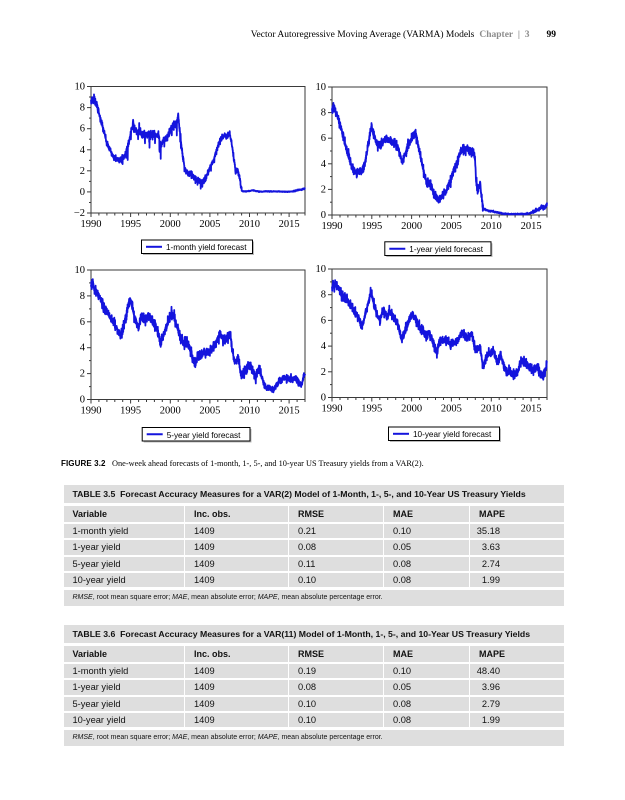 This screenshot has height=800, width=625. I want to click on svg-text: 10-year yield forecast, so click(452, 434).